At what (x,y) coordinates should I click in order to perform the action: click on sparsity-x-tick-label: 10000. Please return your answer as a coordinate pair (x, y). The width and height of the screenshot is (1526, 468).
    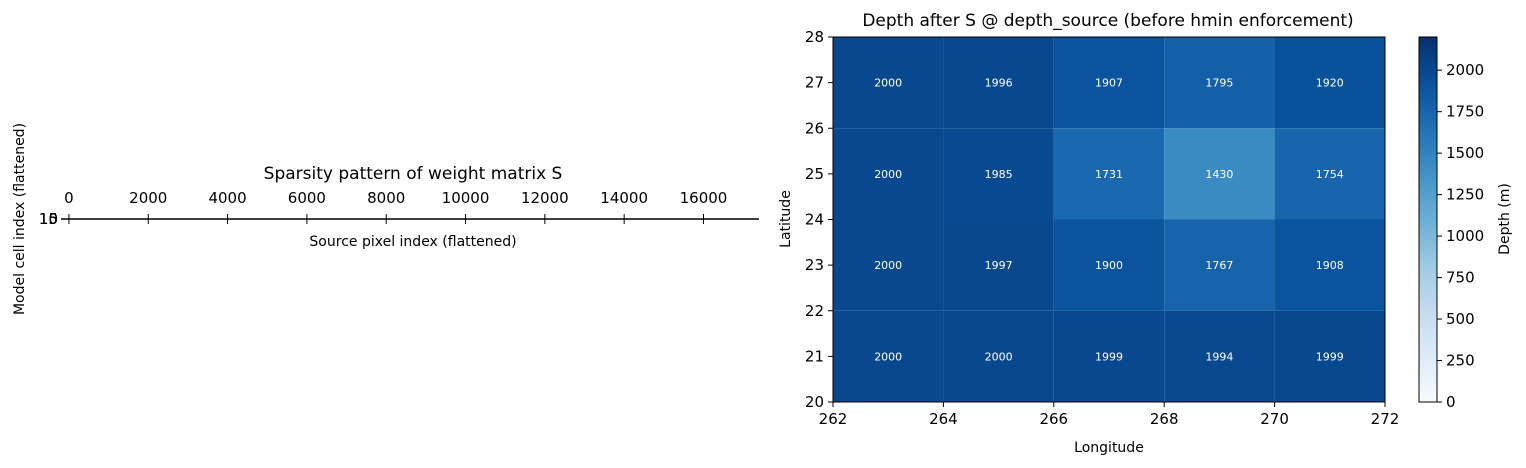
    Looking at the image, I should click on (466, 198).